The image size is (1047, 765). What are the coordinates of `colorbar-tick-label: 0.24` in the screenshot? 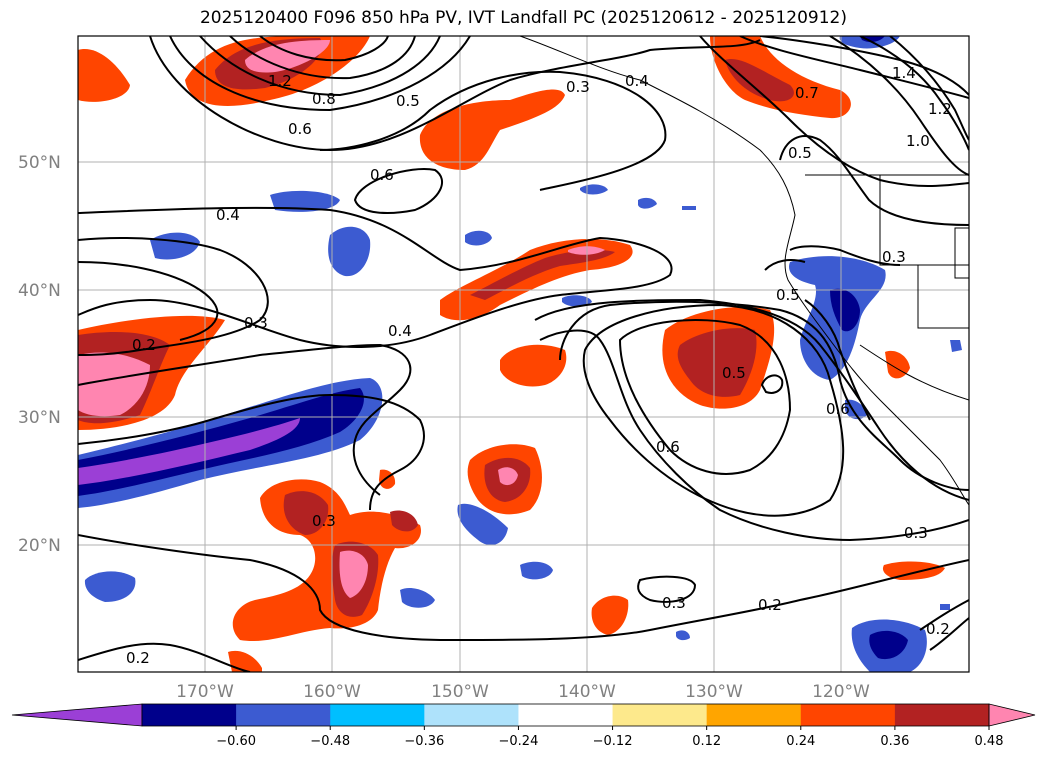 It's located at (800, 741).